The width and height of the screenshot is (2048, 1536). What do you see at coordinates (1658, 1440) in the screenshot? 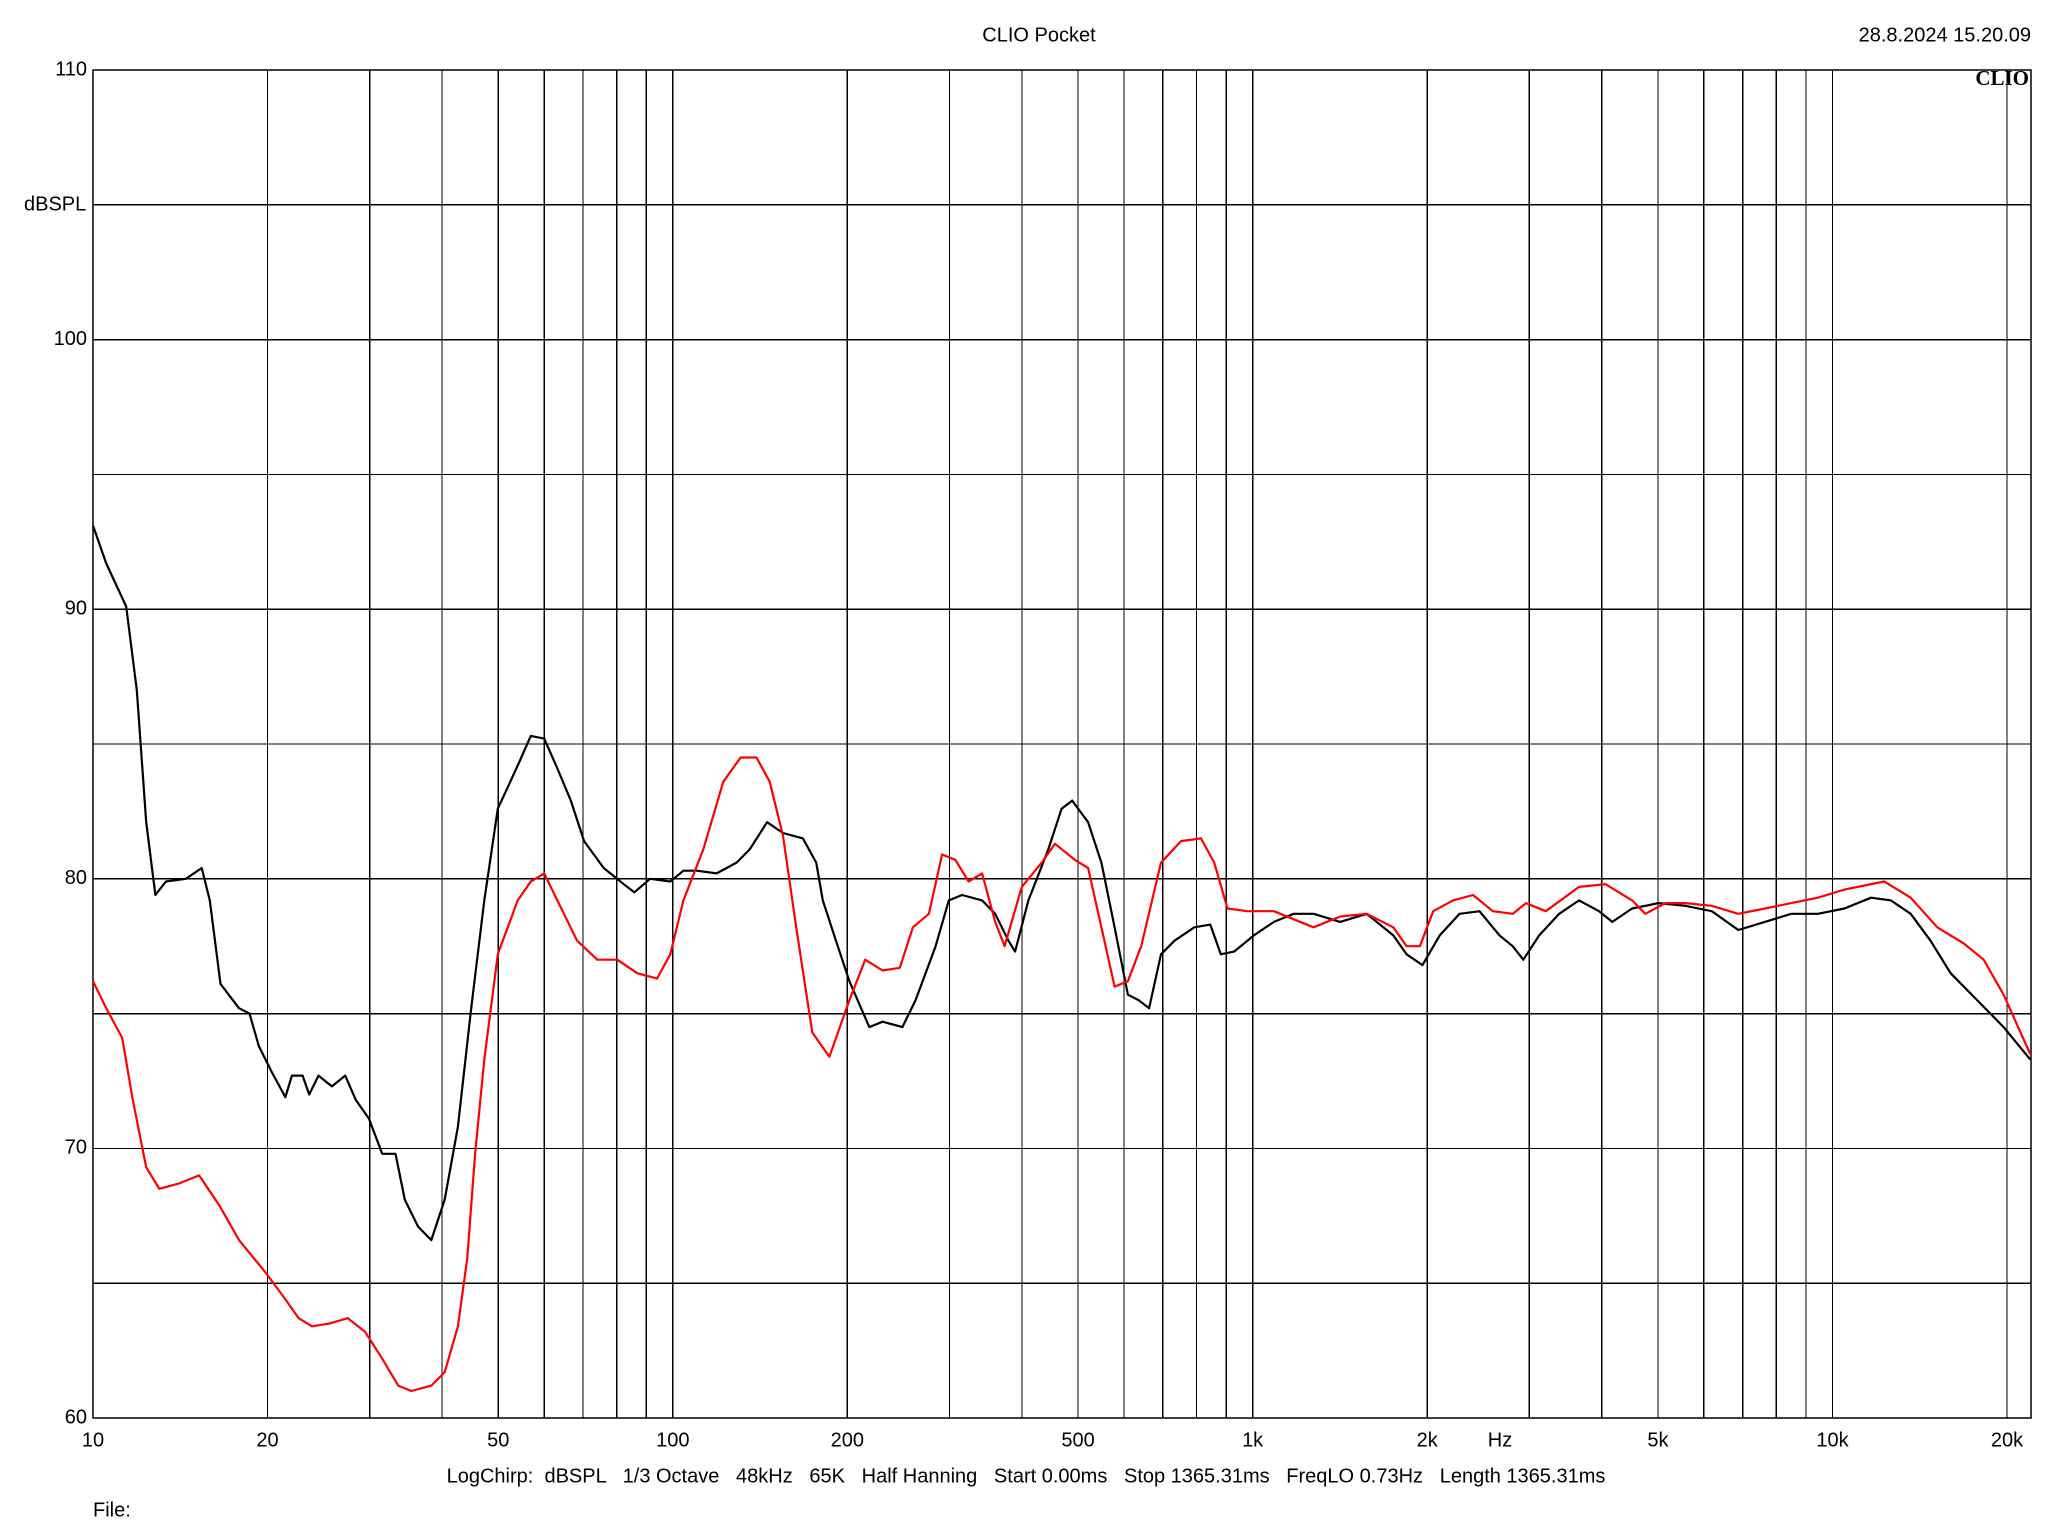
I see `x-tick-label: 5k` at bounding box center [1658, 1440].